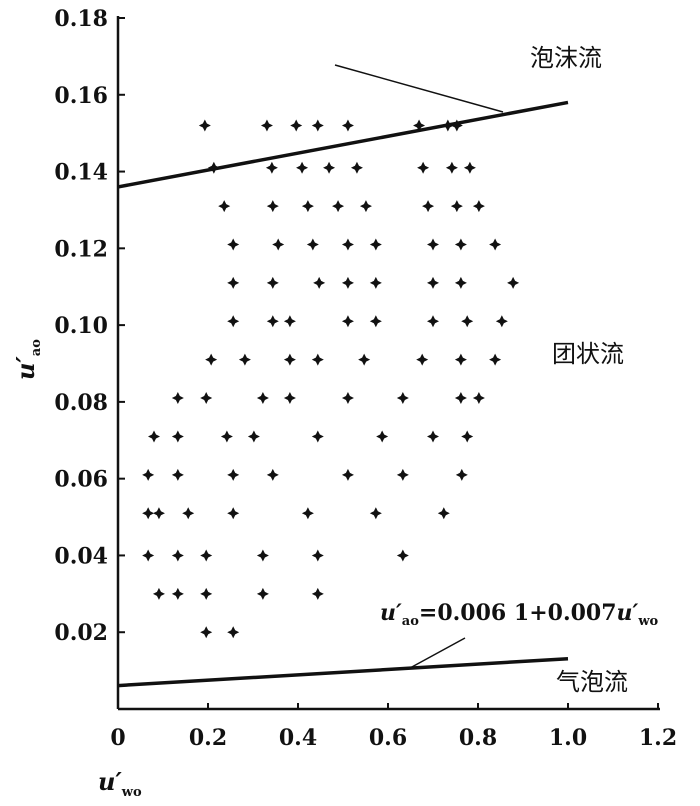 The width and height of the screenshot is (700, 806). Describe the element at coordinates (81, 326) in the screenshot. I see `y-tick-label: 0.10` at that location.